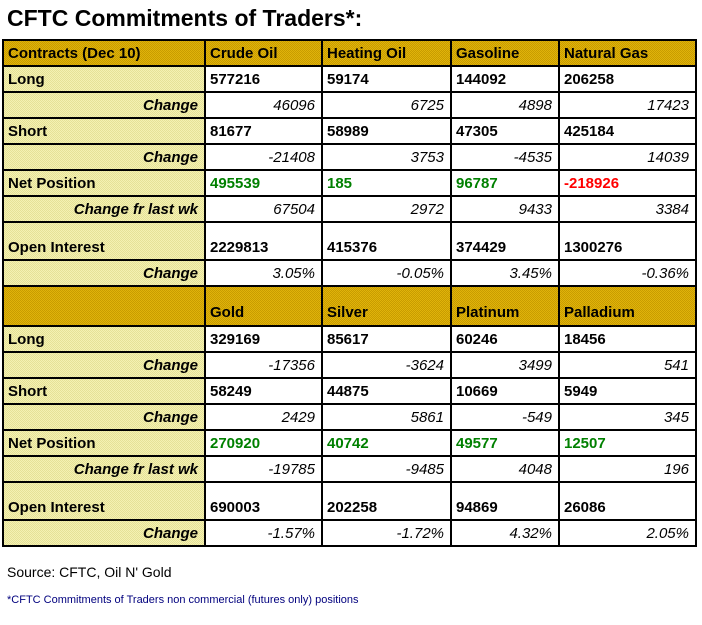  I want to click on value-cell: -549, so click(505, 417).